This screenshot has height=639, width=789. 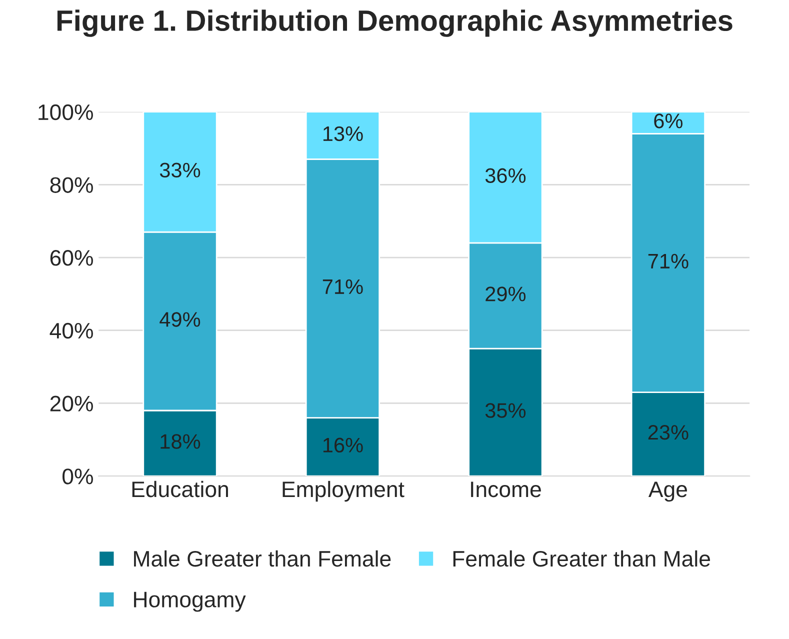 What do you see at coordinates (180, 170) in the screenshot?
I see `data-label: 33%` at bounding box center [180, 170].